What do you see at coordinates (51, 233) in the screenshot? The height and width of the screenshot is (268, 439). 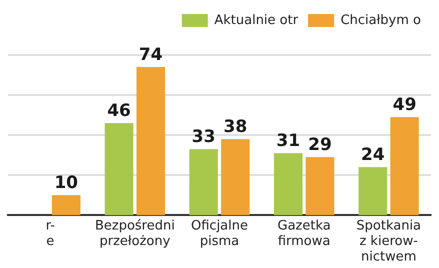 I see `x-tick-label: r- e` at bounding box center [51, 233].